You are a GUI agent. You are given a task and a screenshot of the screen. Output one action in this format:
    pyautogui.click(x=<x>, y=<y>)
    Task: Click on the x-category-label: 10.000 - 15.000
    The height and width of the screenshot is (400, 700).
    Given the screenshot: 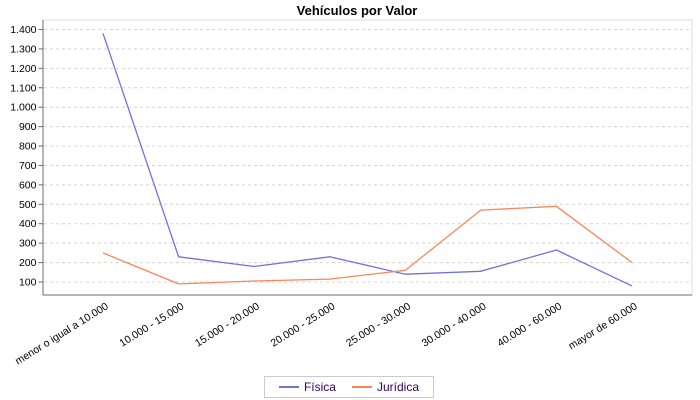 What is the action you would take?
    pyautogui.click(x=151, y=324)
    